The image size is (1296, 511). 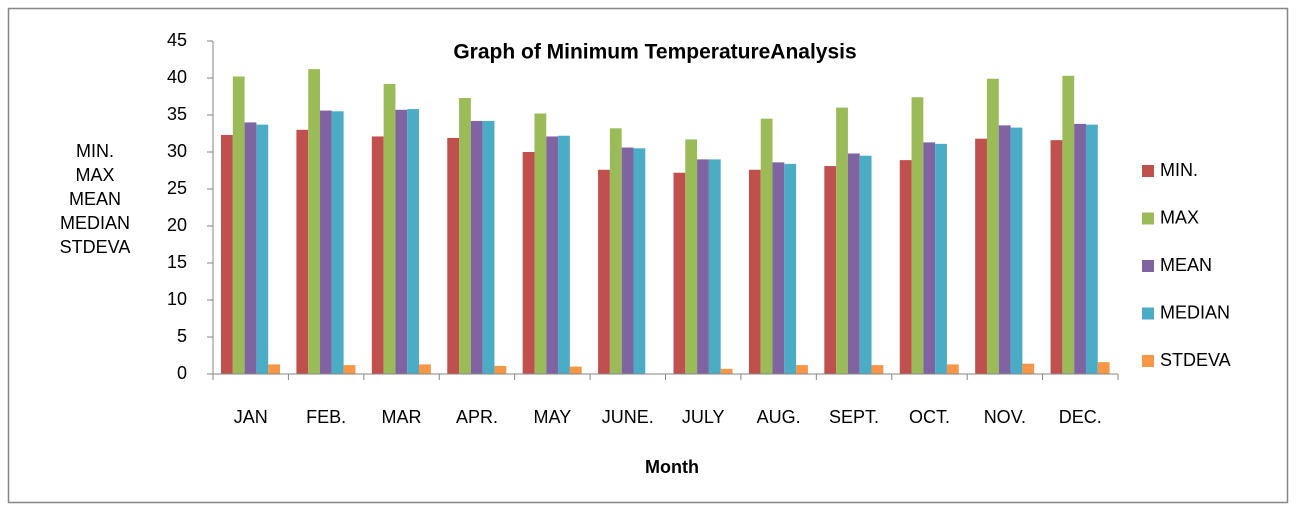 What do you see at coordinates (95, 223) in the screenshot?
I see `y-axis-label: MEDIAN` at bounding box center [95, 223].